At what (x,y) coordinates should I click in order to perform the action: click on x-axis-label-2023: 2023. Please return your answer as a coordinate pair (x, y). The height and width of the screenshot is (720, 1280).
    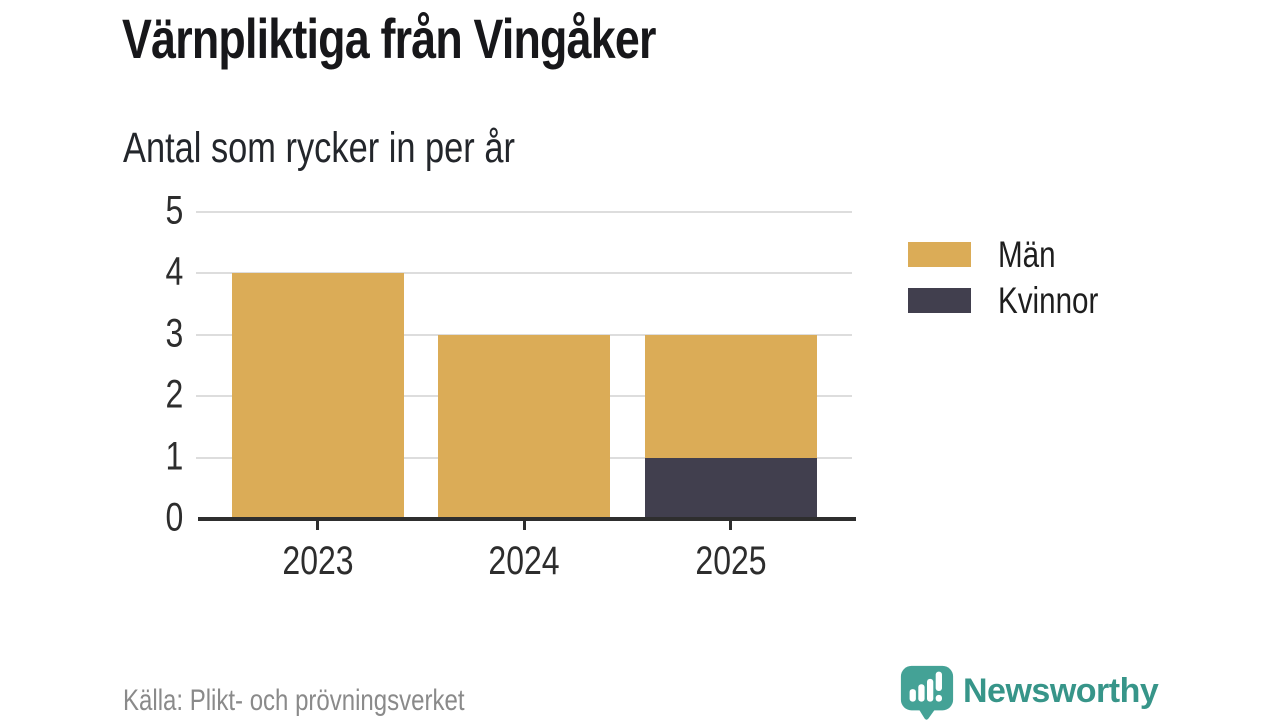
    Looking at the image, I should click on (317, 561).